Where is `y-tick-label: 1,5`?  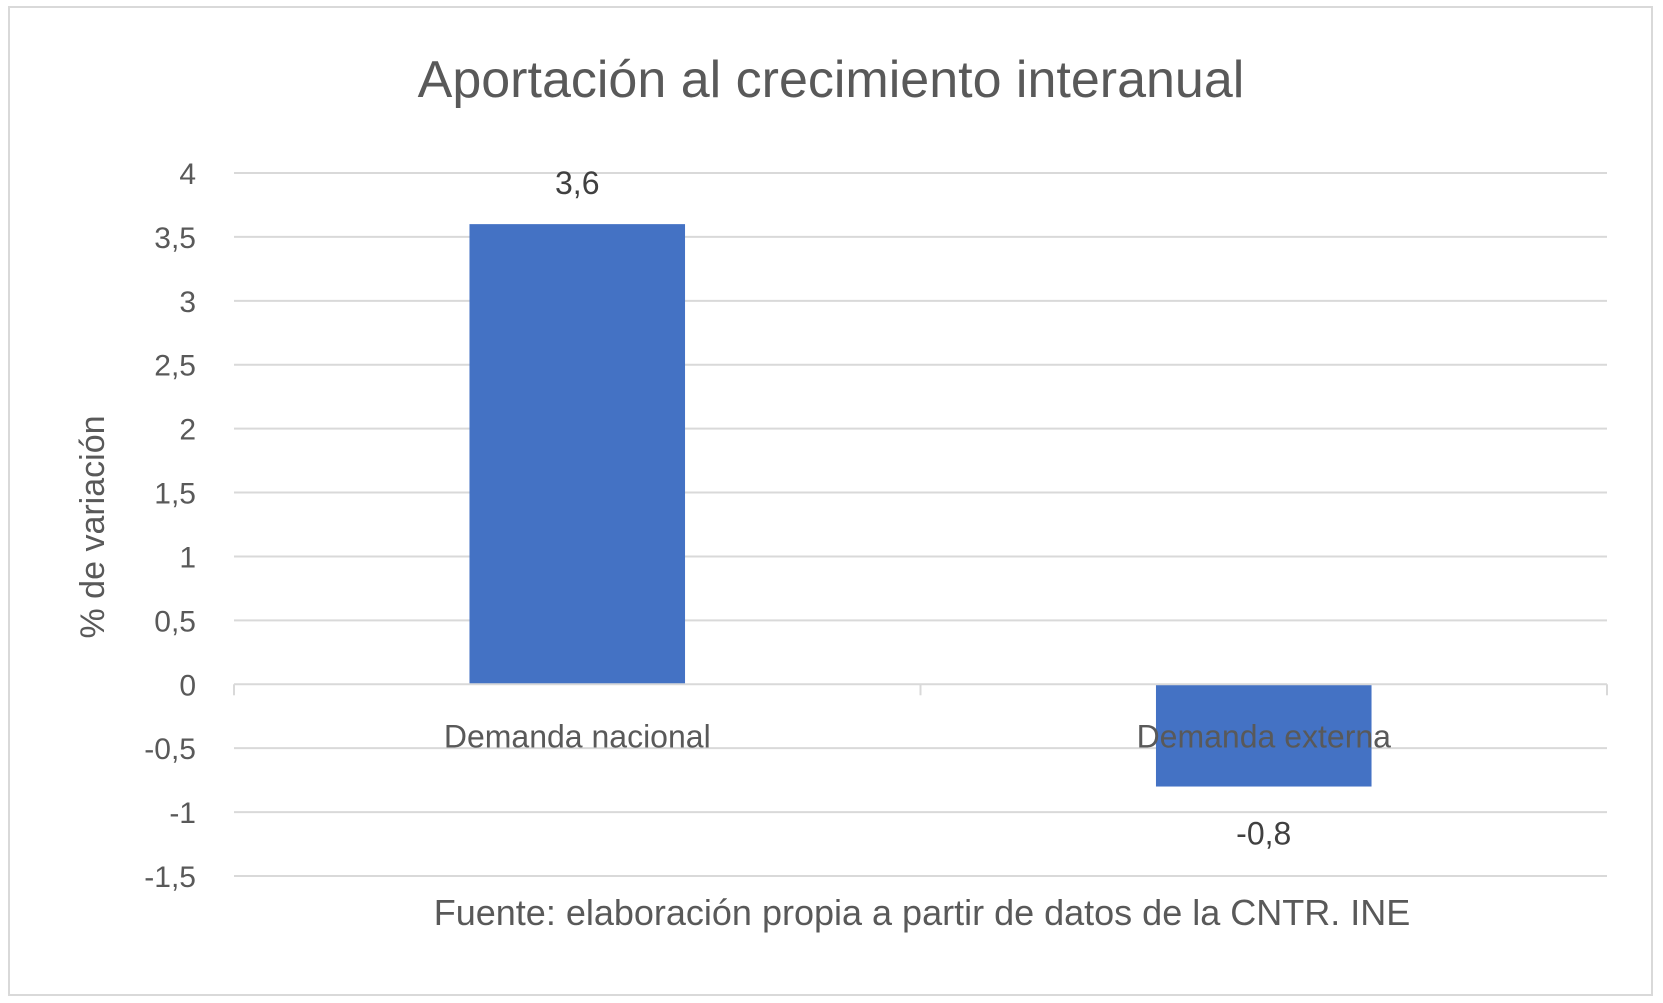
y-tick-label: 1,5 is located at coordinates (175, 494).